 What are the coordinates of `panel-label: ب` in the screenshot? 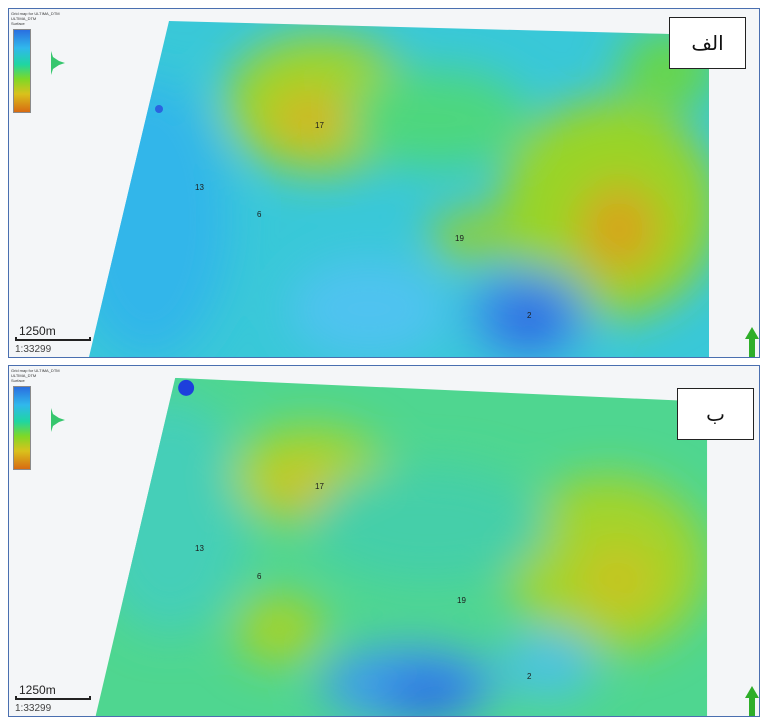 It's located at (715, 414).